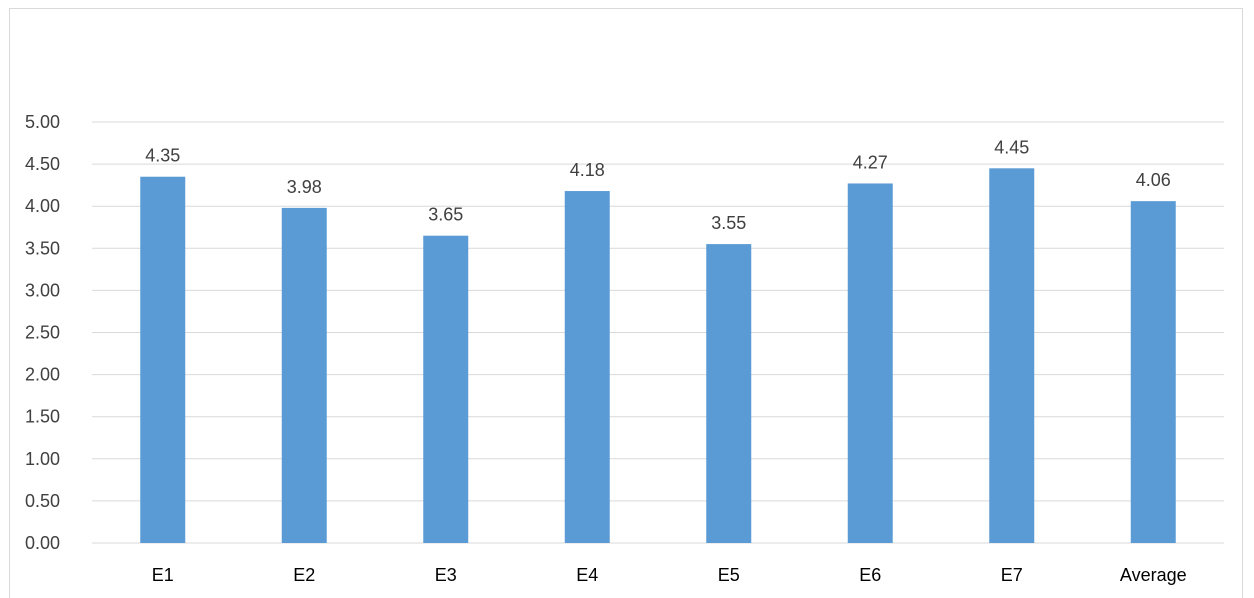 This screenshot has width=1254, height=598. I want to click on y-tick-label: 2.00, so click(42, 375).